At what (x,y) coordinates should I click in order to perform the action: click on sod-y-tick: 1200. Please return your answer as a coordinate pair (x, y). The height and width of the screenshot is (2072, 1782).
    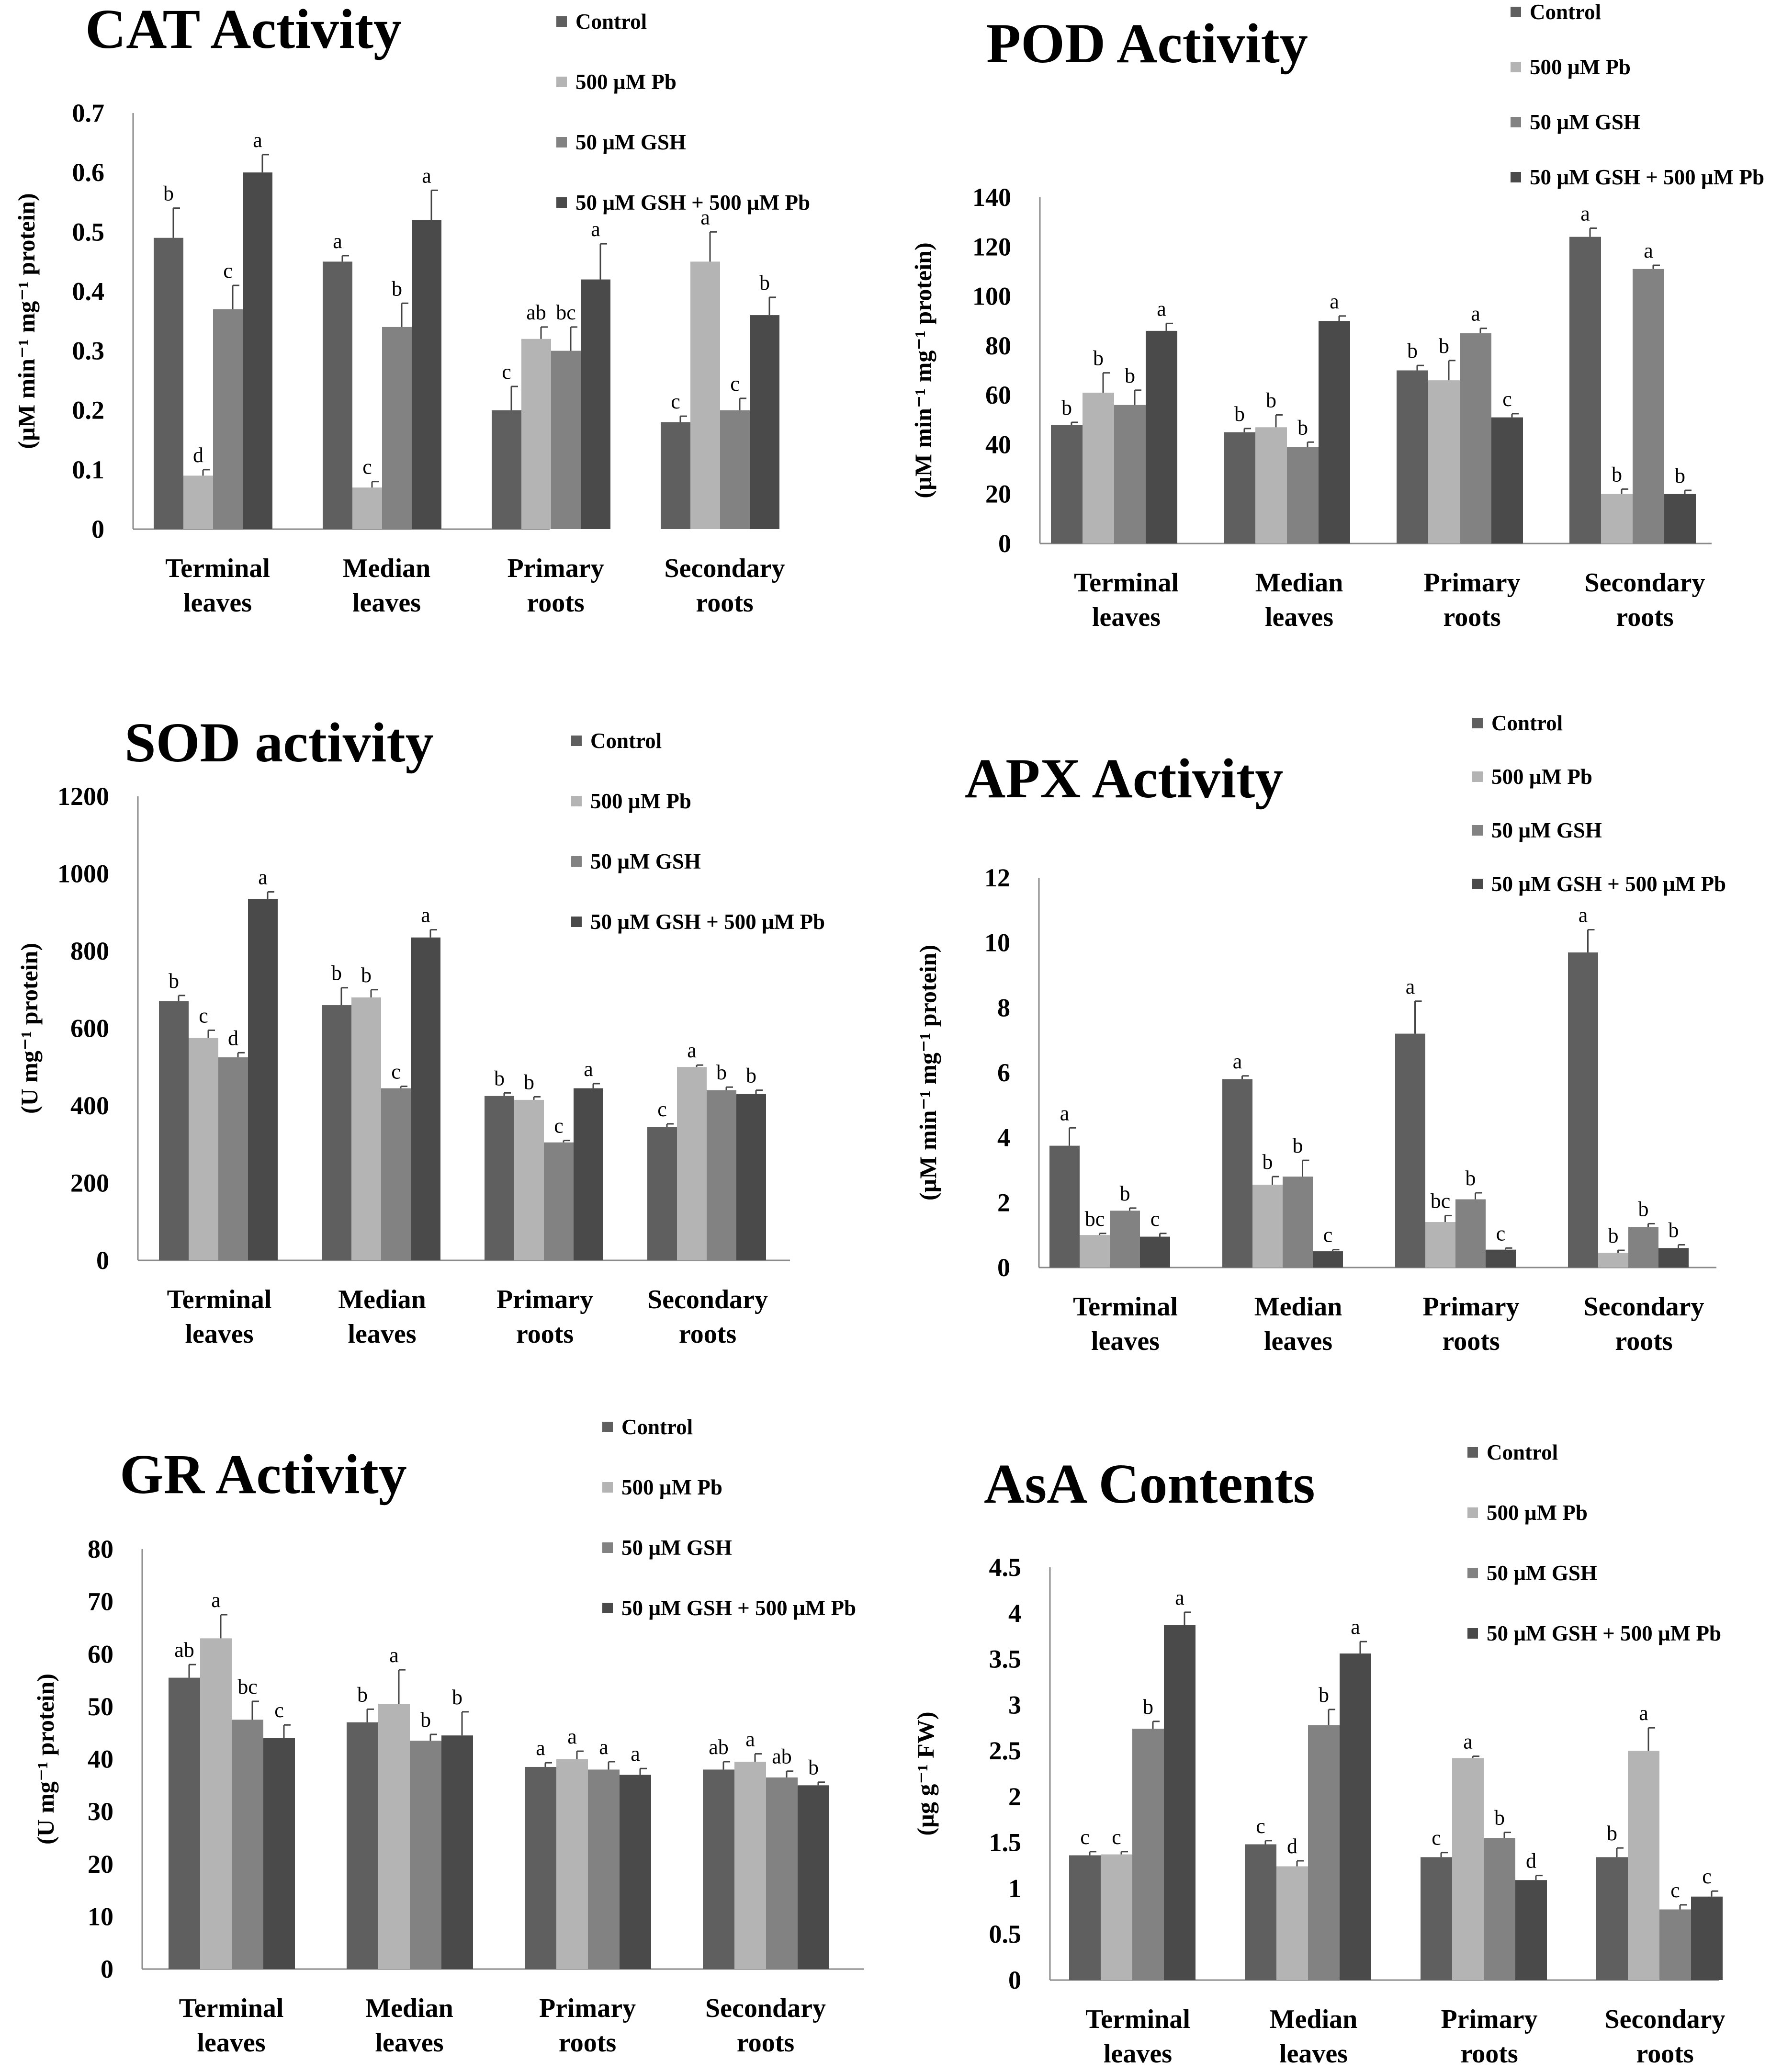
    Looking at the image, I should click on (83, 796).